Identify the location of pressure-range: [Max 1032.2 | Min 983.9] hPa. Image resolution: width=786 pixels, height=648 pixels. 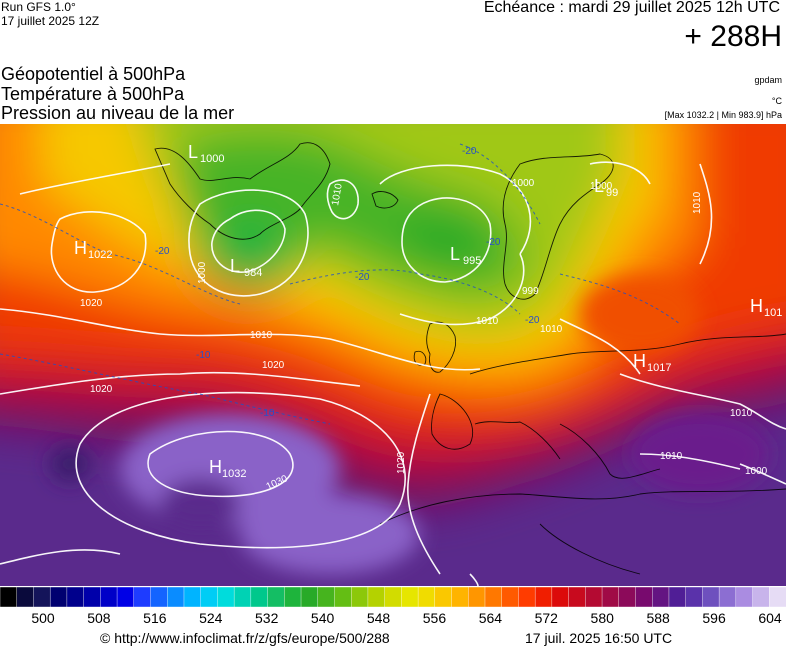
(723, 115).